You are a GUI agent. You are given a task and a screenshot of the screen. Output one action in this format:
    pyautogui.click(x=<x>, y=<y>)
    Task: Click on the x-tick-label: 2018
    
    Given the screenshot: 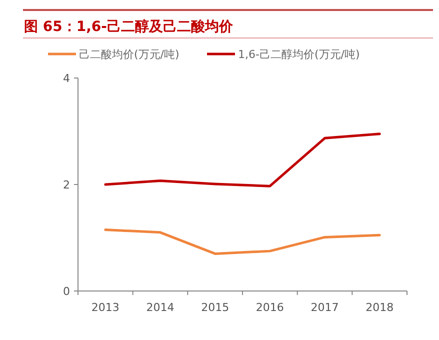 What is the action you would take?
    pyautogui.click(x=380, y=307)
    